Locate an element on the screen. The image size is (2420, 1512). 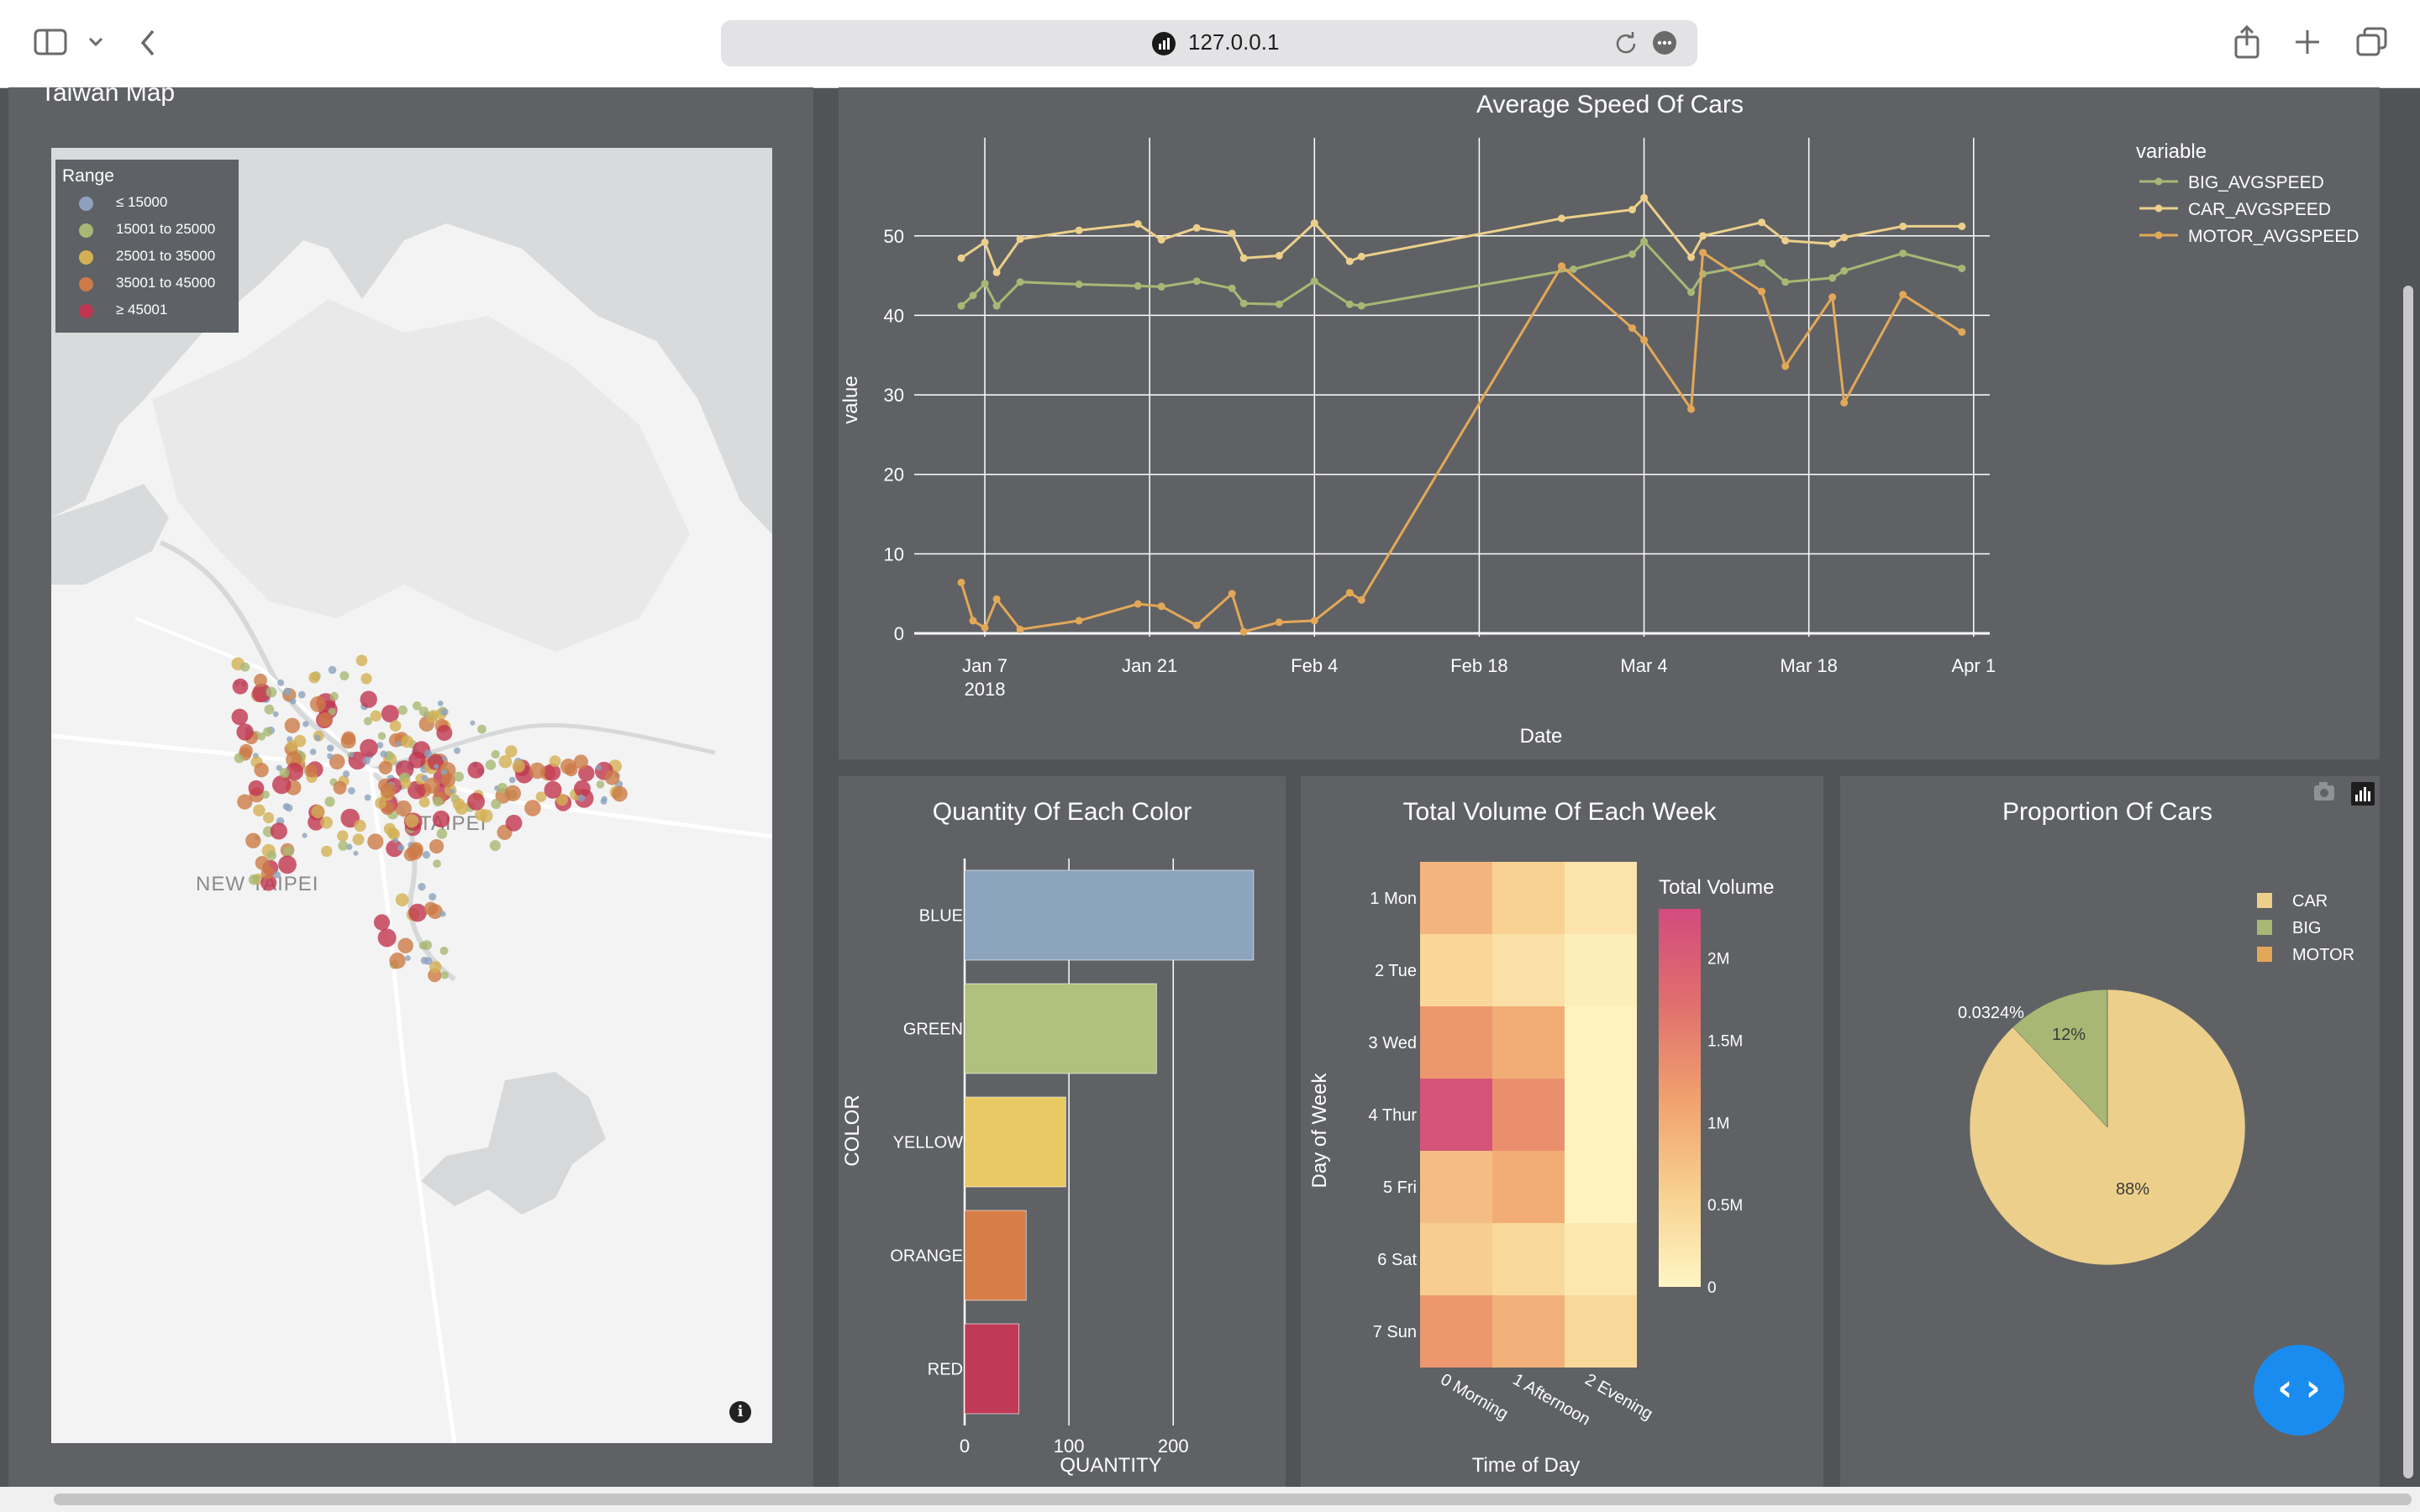
legend-item: 25001 to 35000 is located at coordinates (147, 257).